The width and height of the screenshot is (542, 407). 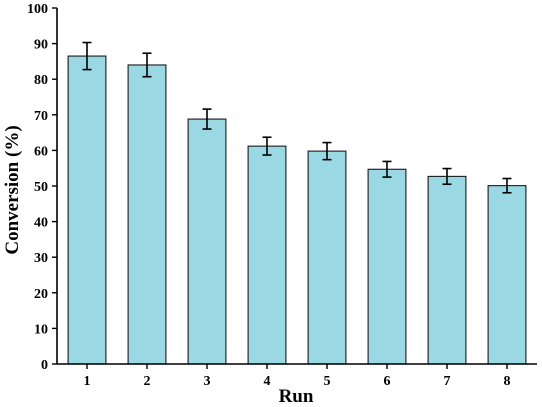 I want to click on x-tick-label-2: 2, so click(x=147, y=381).